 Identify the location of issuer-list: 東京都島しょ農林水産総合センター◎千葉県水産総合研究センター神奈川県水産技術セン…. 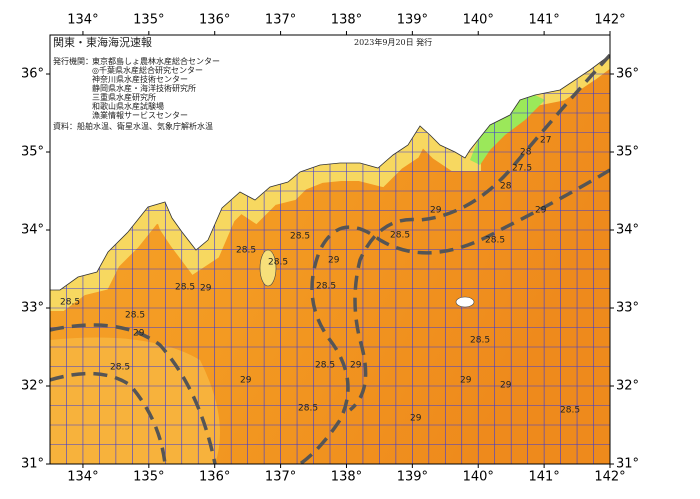
(156, 88).